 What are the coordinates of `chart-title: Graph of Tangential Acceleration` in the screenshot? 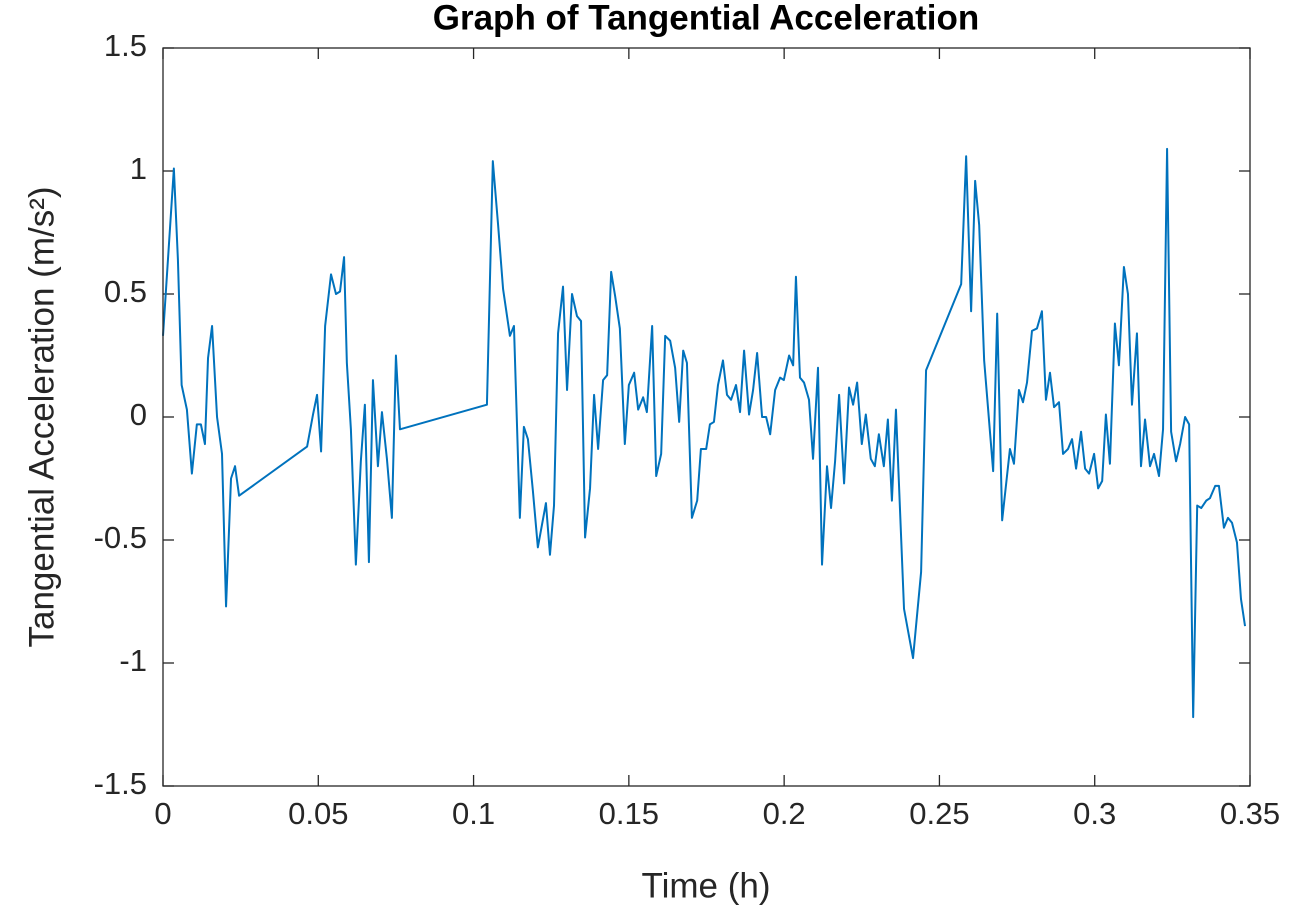 It's located at (706, 18).